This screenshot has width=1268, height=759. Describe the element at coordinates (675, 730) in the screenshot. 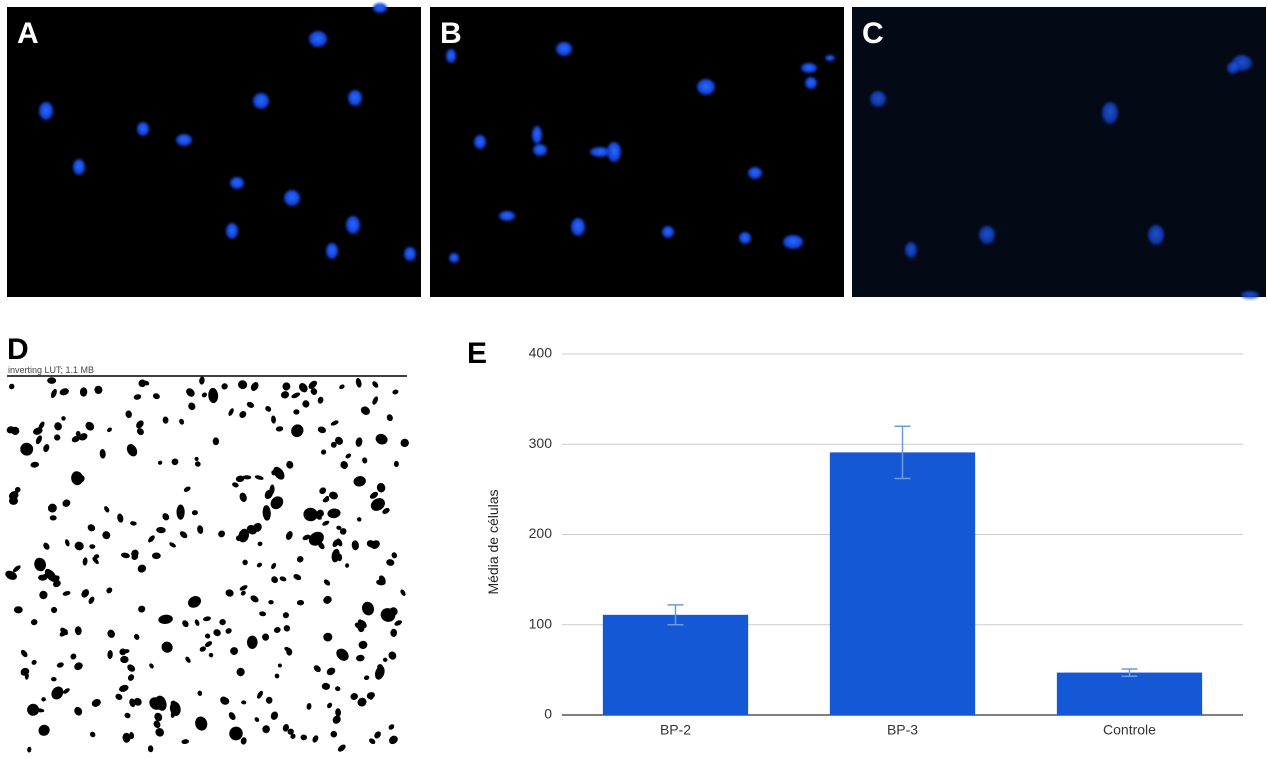

I see `x-tick-label: BP-2` at that location.